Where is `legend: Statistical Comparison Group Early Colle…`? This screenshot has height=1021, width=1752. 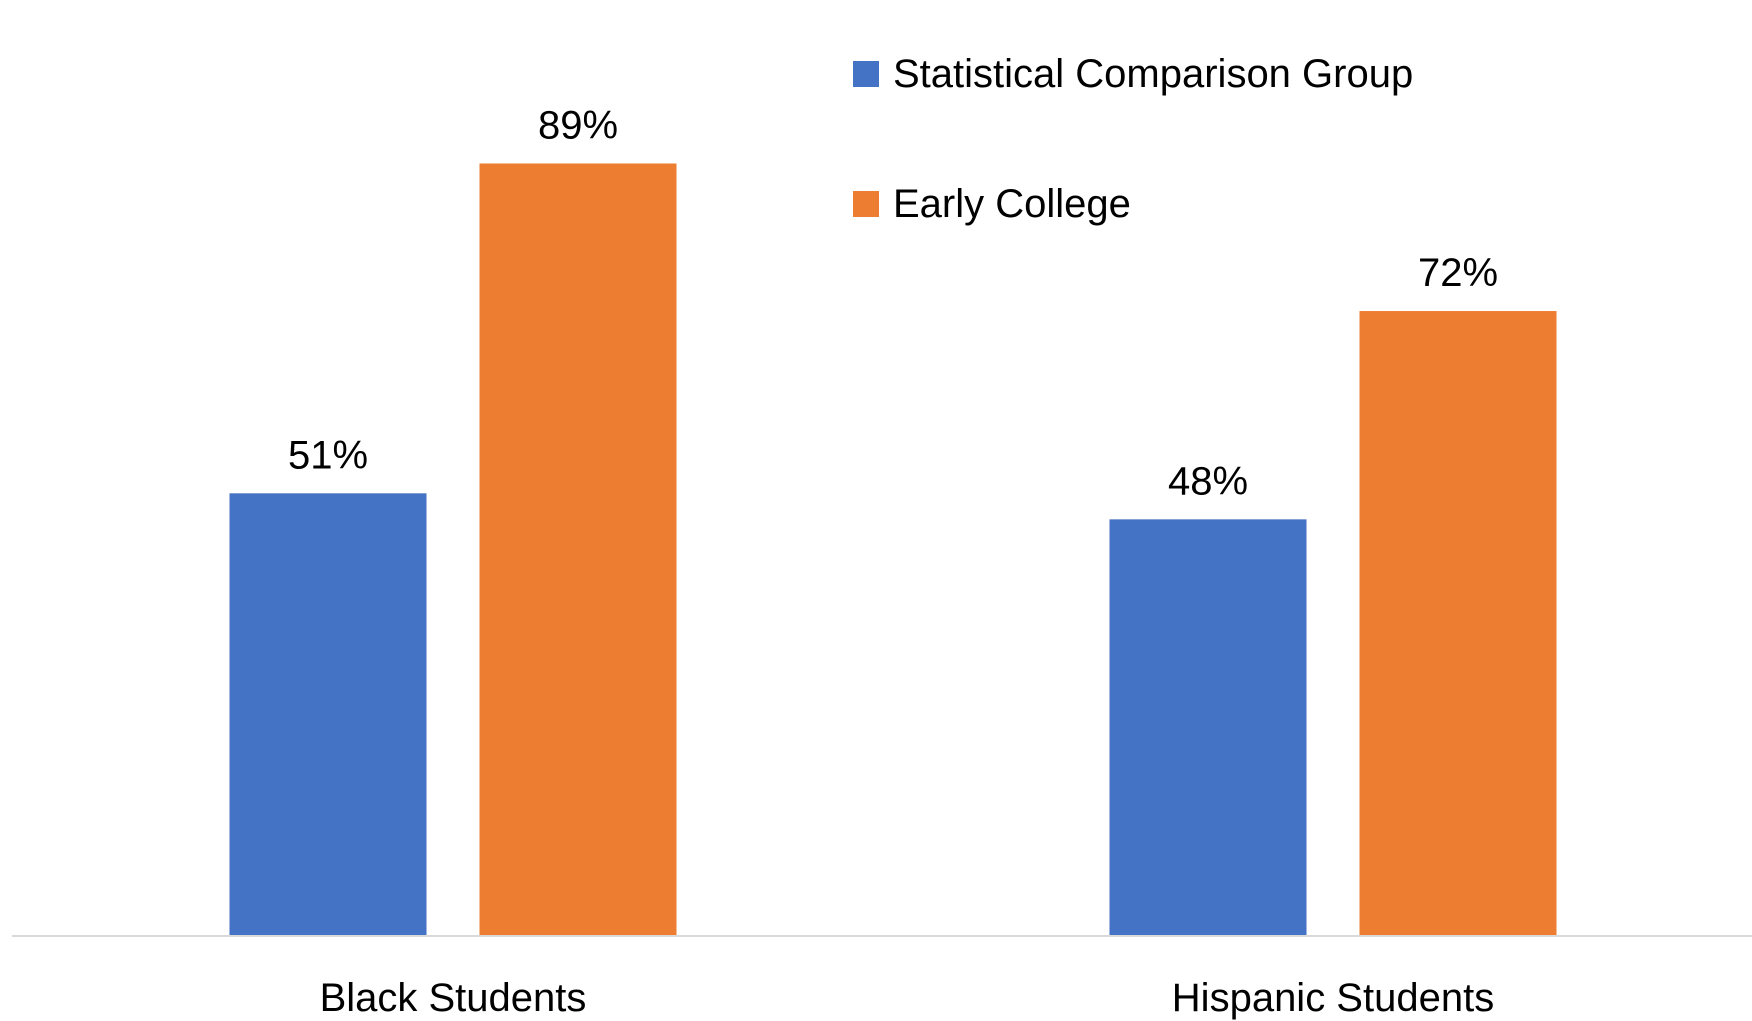 legend: Statistical Comparison Group Early Colle… is located at coordinates (1133, 139).